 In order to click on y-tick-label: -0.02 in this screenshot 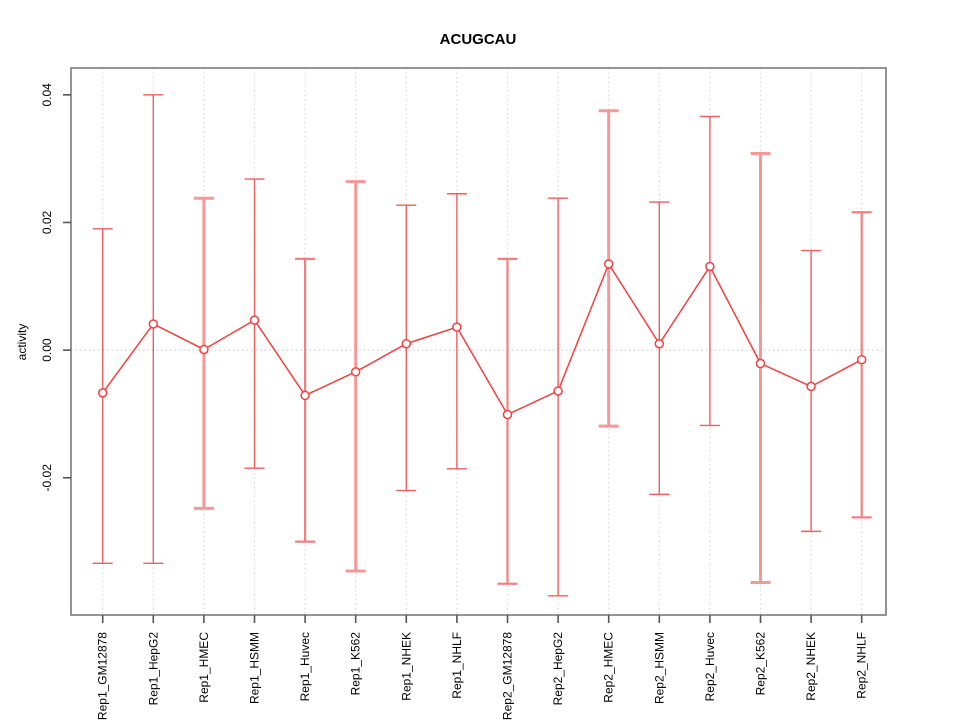, I will do `click(47, 478)`.